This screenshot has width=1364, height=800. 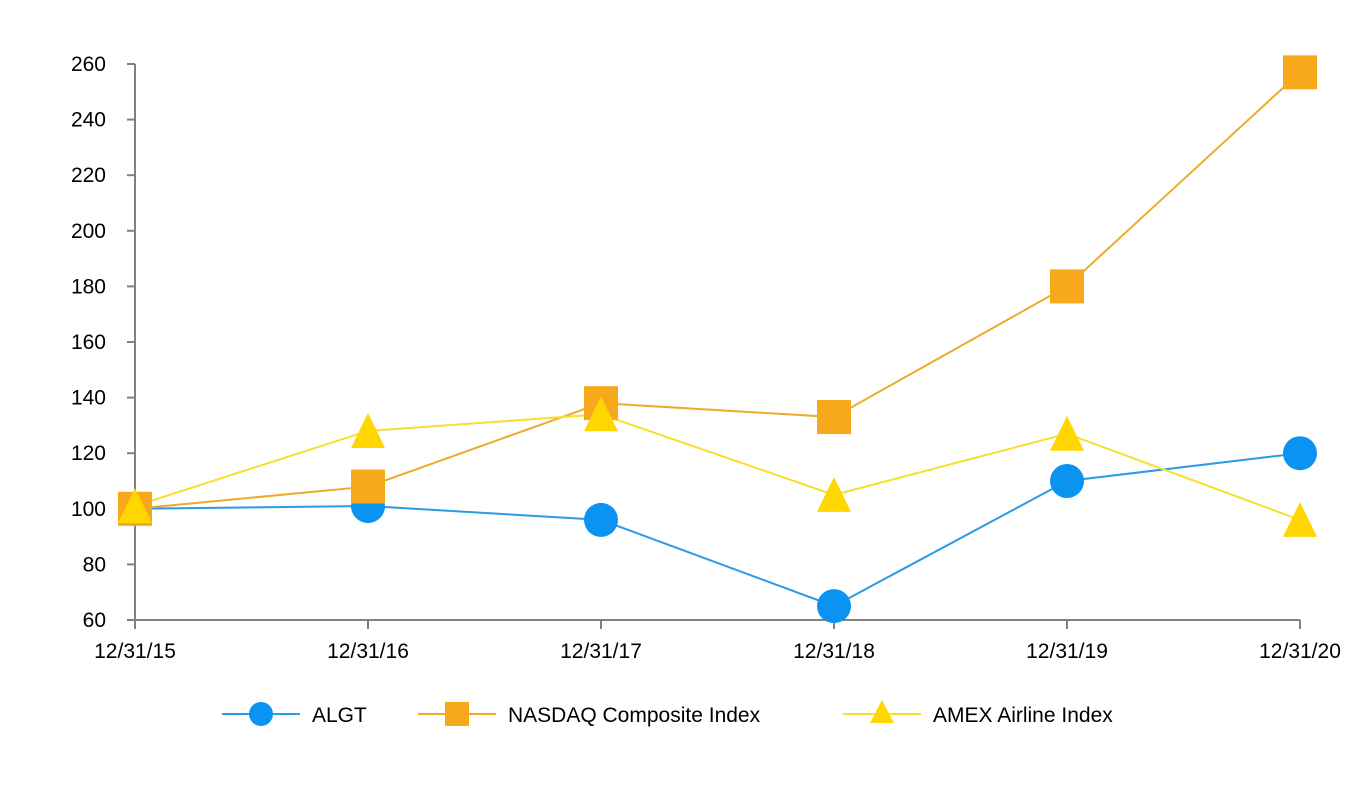 I want to click on y-tick-label: 120, so click(x=88, y=453).